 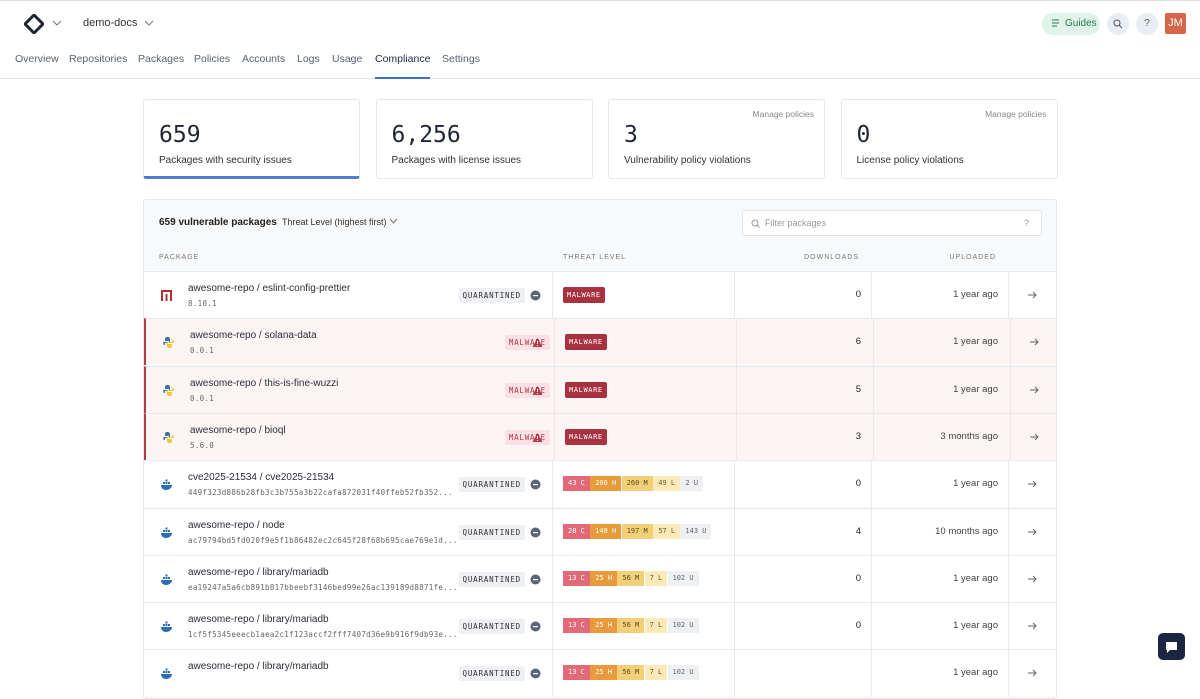 I want to click on package-version: 8.10.1, so click(x=202, y=303).